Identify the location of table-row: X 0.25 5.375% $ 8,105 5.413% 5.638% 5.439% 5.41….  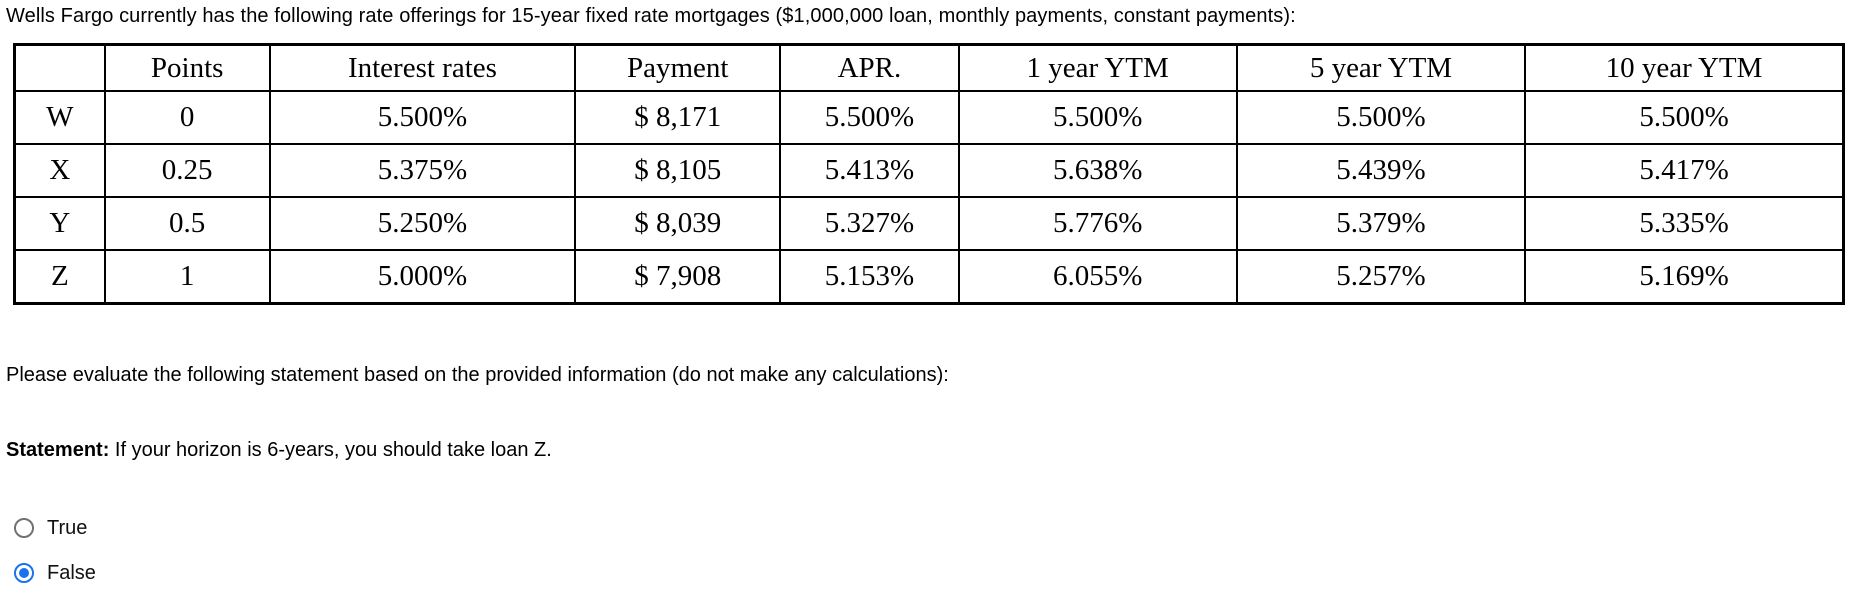
(929, 170).